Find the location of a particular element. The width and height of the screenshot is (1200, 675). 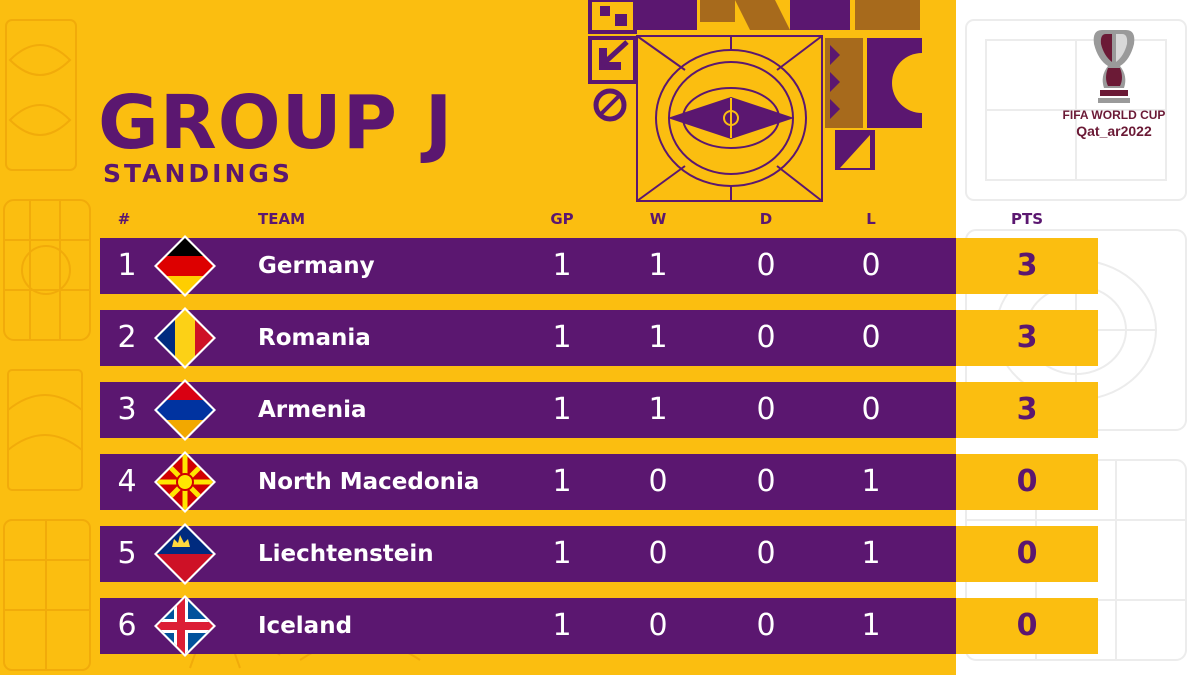

iceland-flag-icon is located at coordinates (185, 626).